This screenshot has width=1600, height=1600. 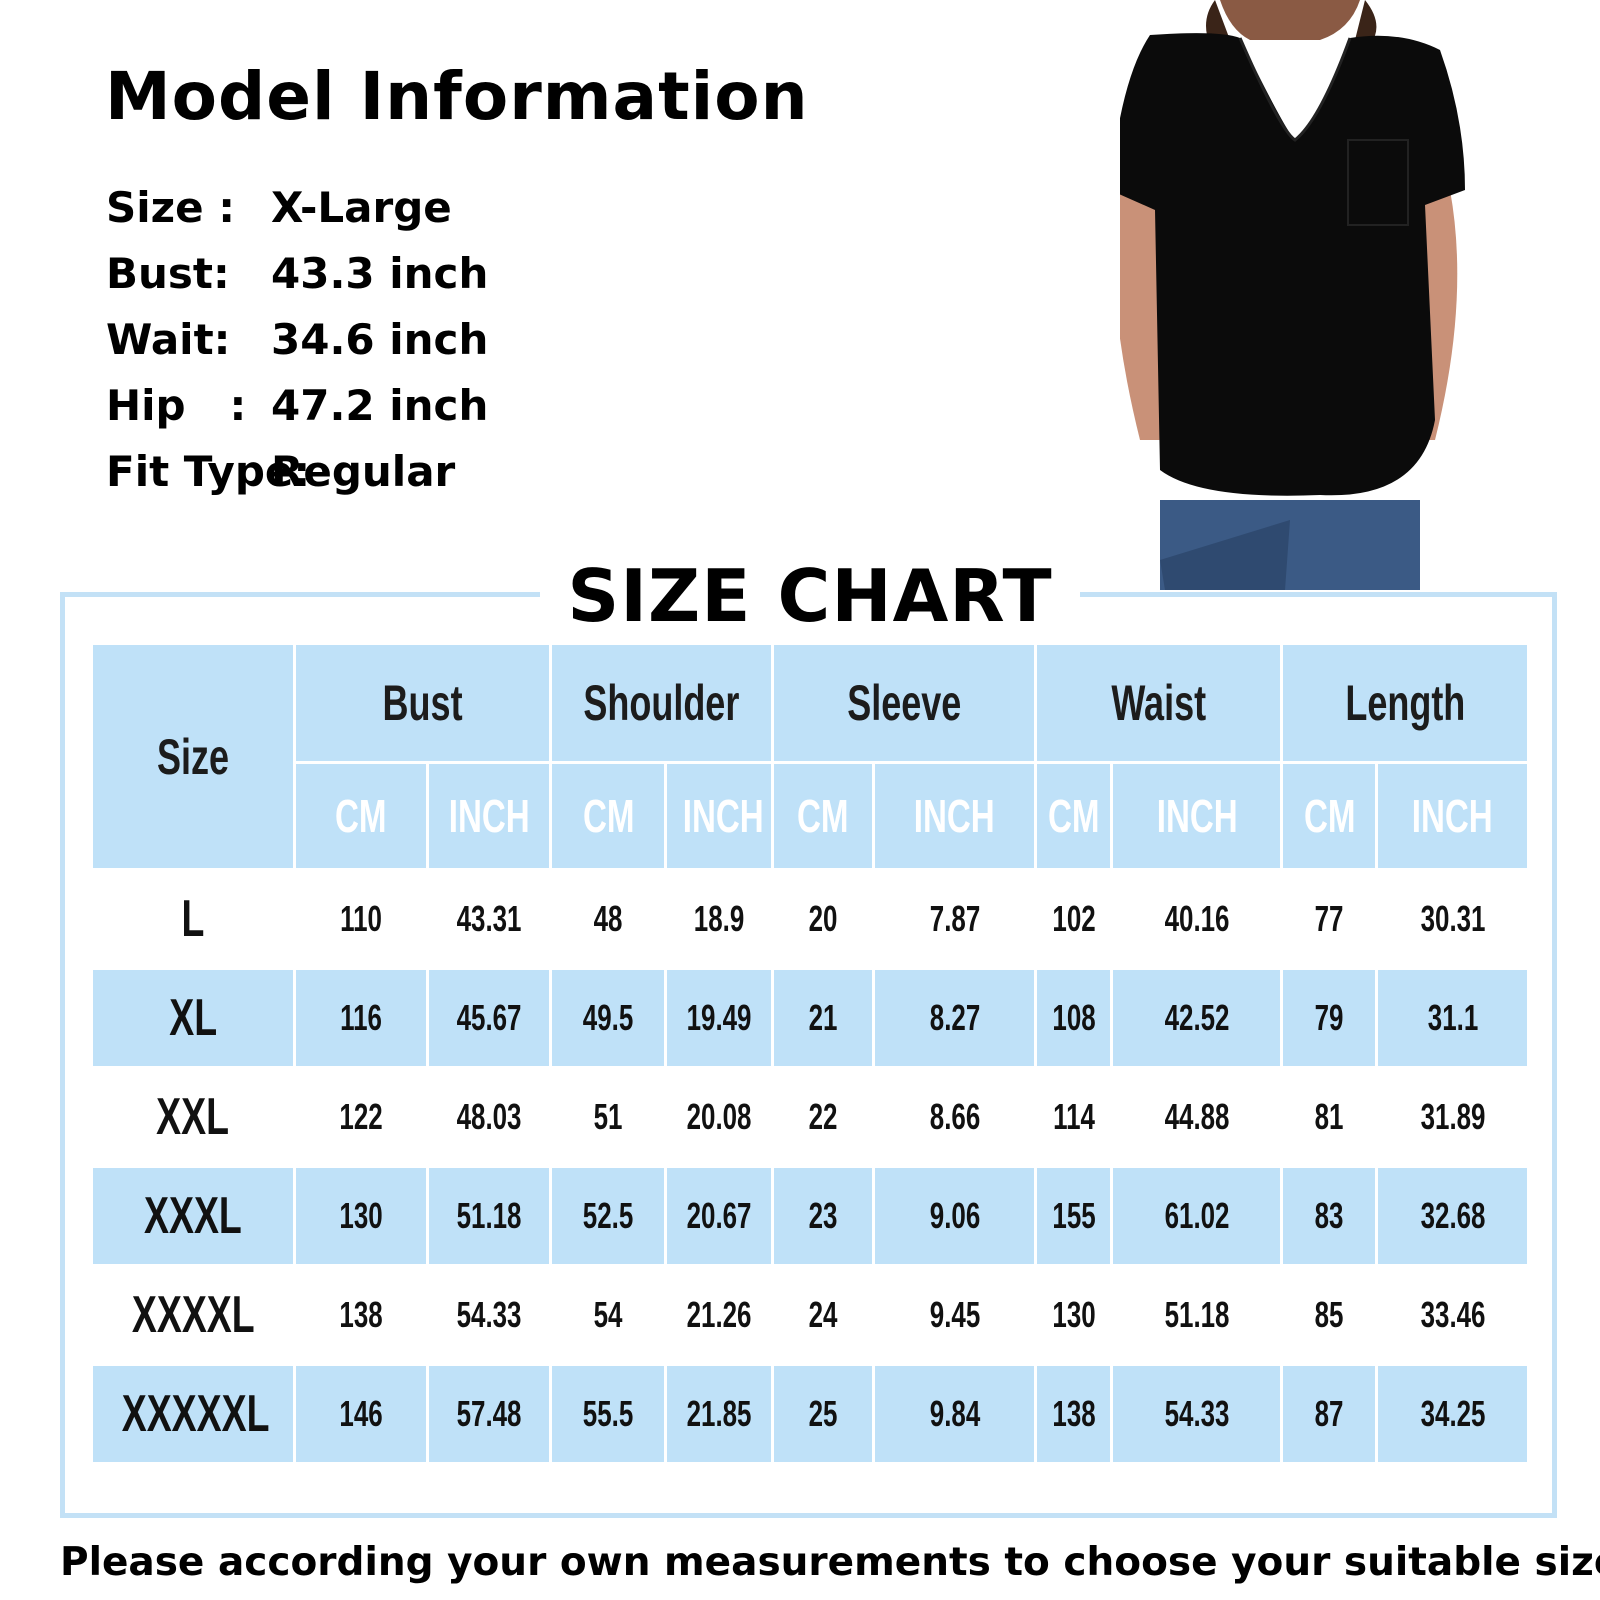 I want to click on value-cell: 108, so click(x=1074, y=1018).